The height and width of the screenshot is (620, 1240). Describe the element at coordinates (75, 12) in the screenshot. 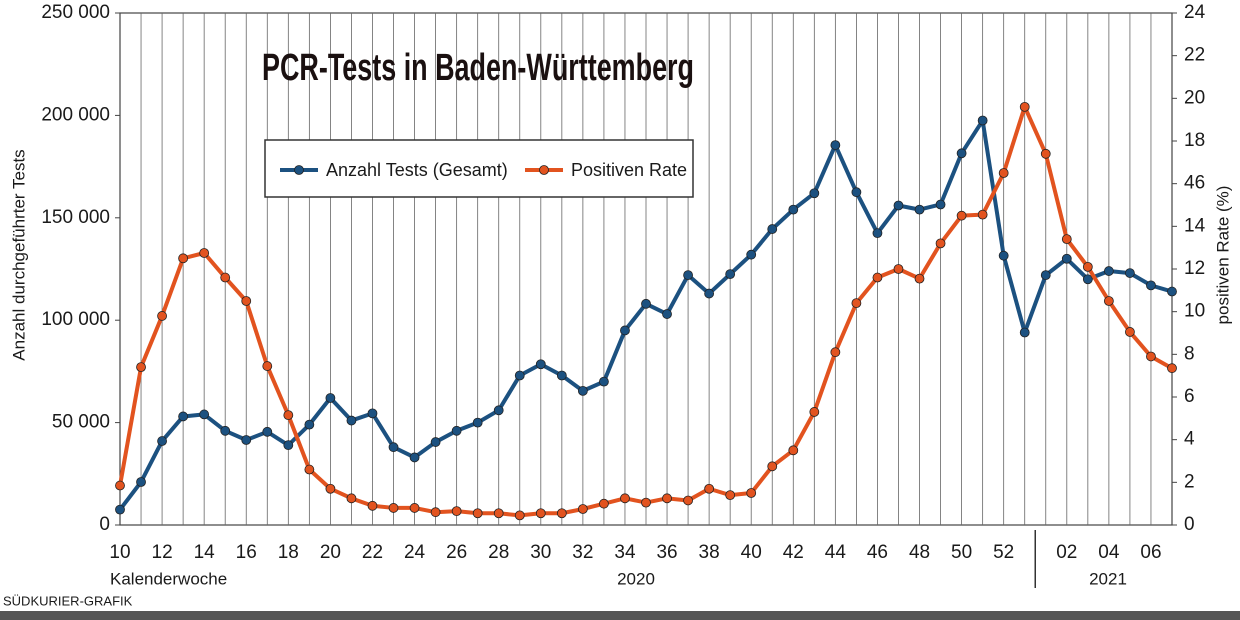

I see `y-tick-label: 250 000` at that location.